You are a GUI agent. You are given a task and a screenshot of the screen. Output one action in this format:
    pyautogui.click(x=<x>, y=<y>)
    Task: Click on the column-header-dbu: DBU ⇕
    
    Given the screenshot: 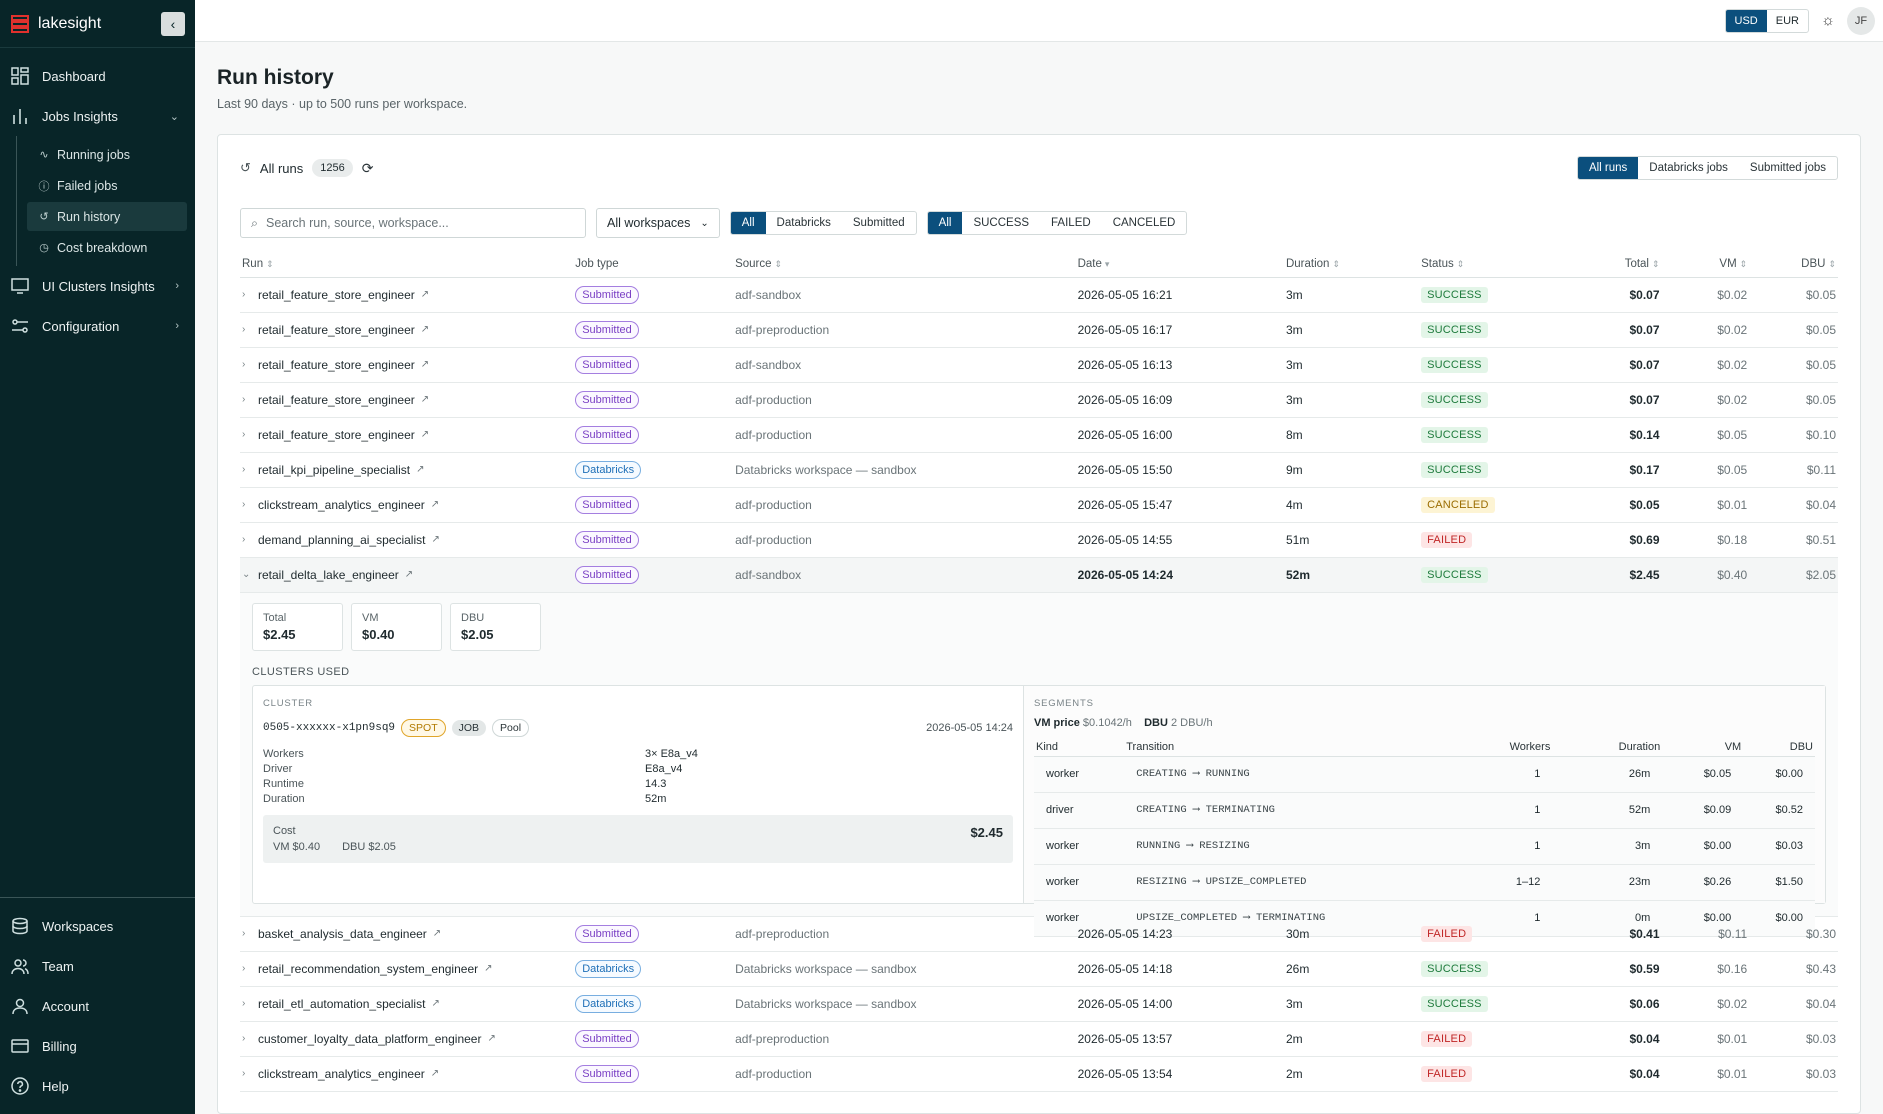 What is the action you would take?
    pyautogui.click(x=1793, y=264)
    